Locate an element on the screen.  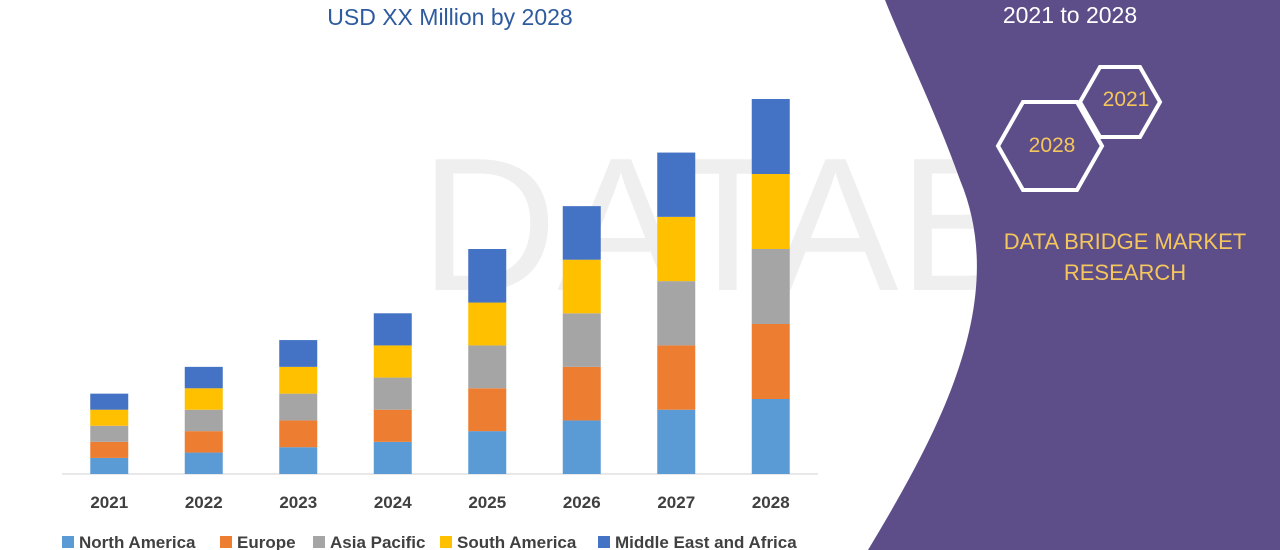
bar-segment-2028-south-america is located at coordinates (770, 211).